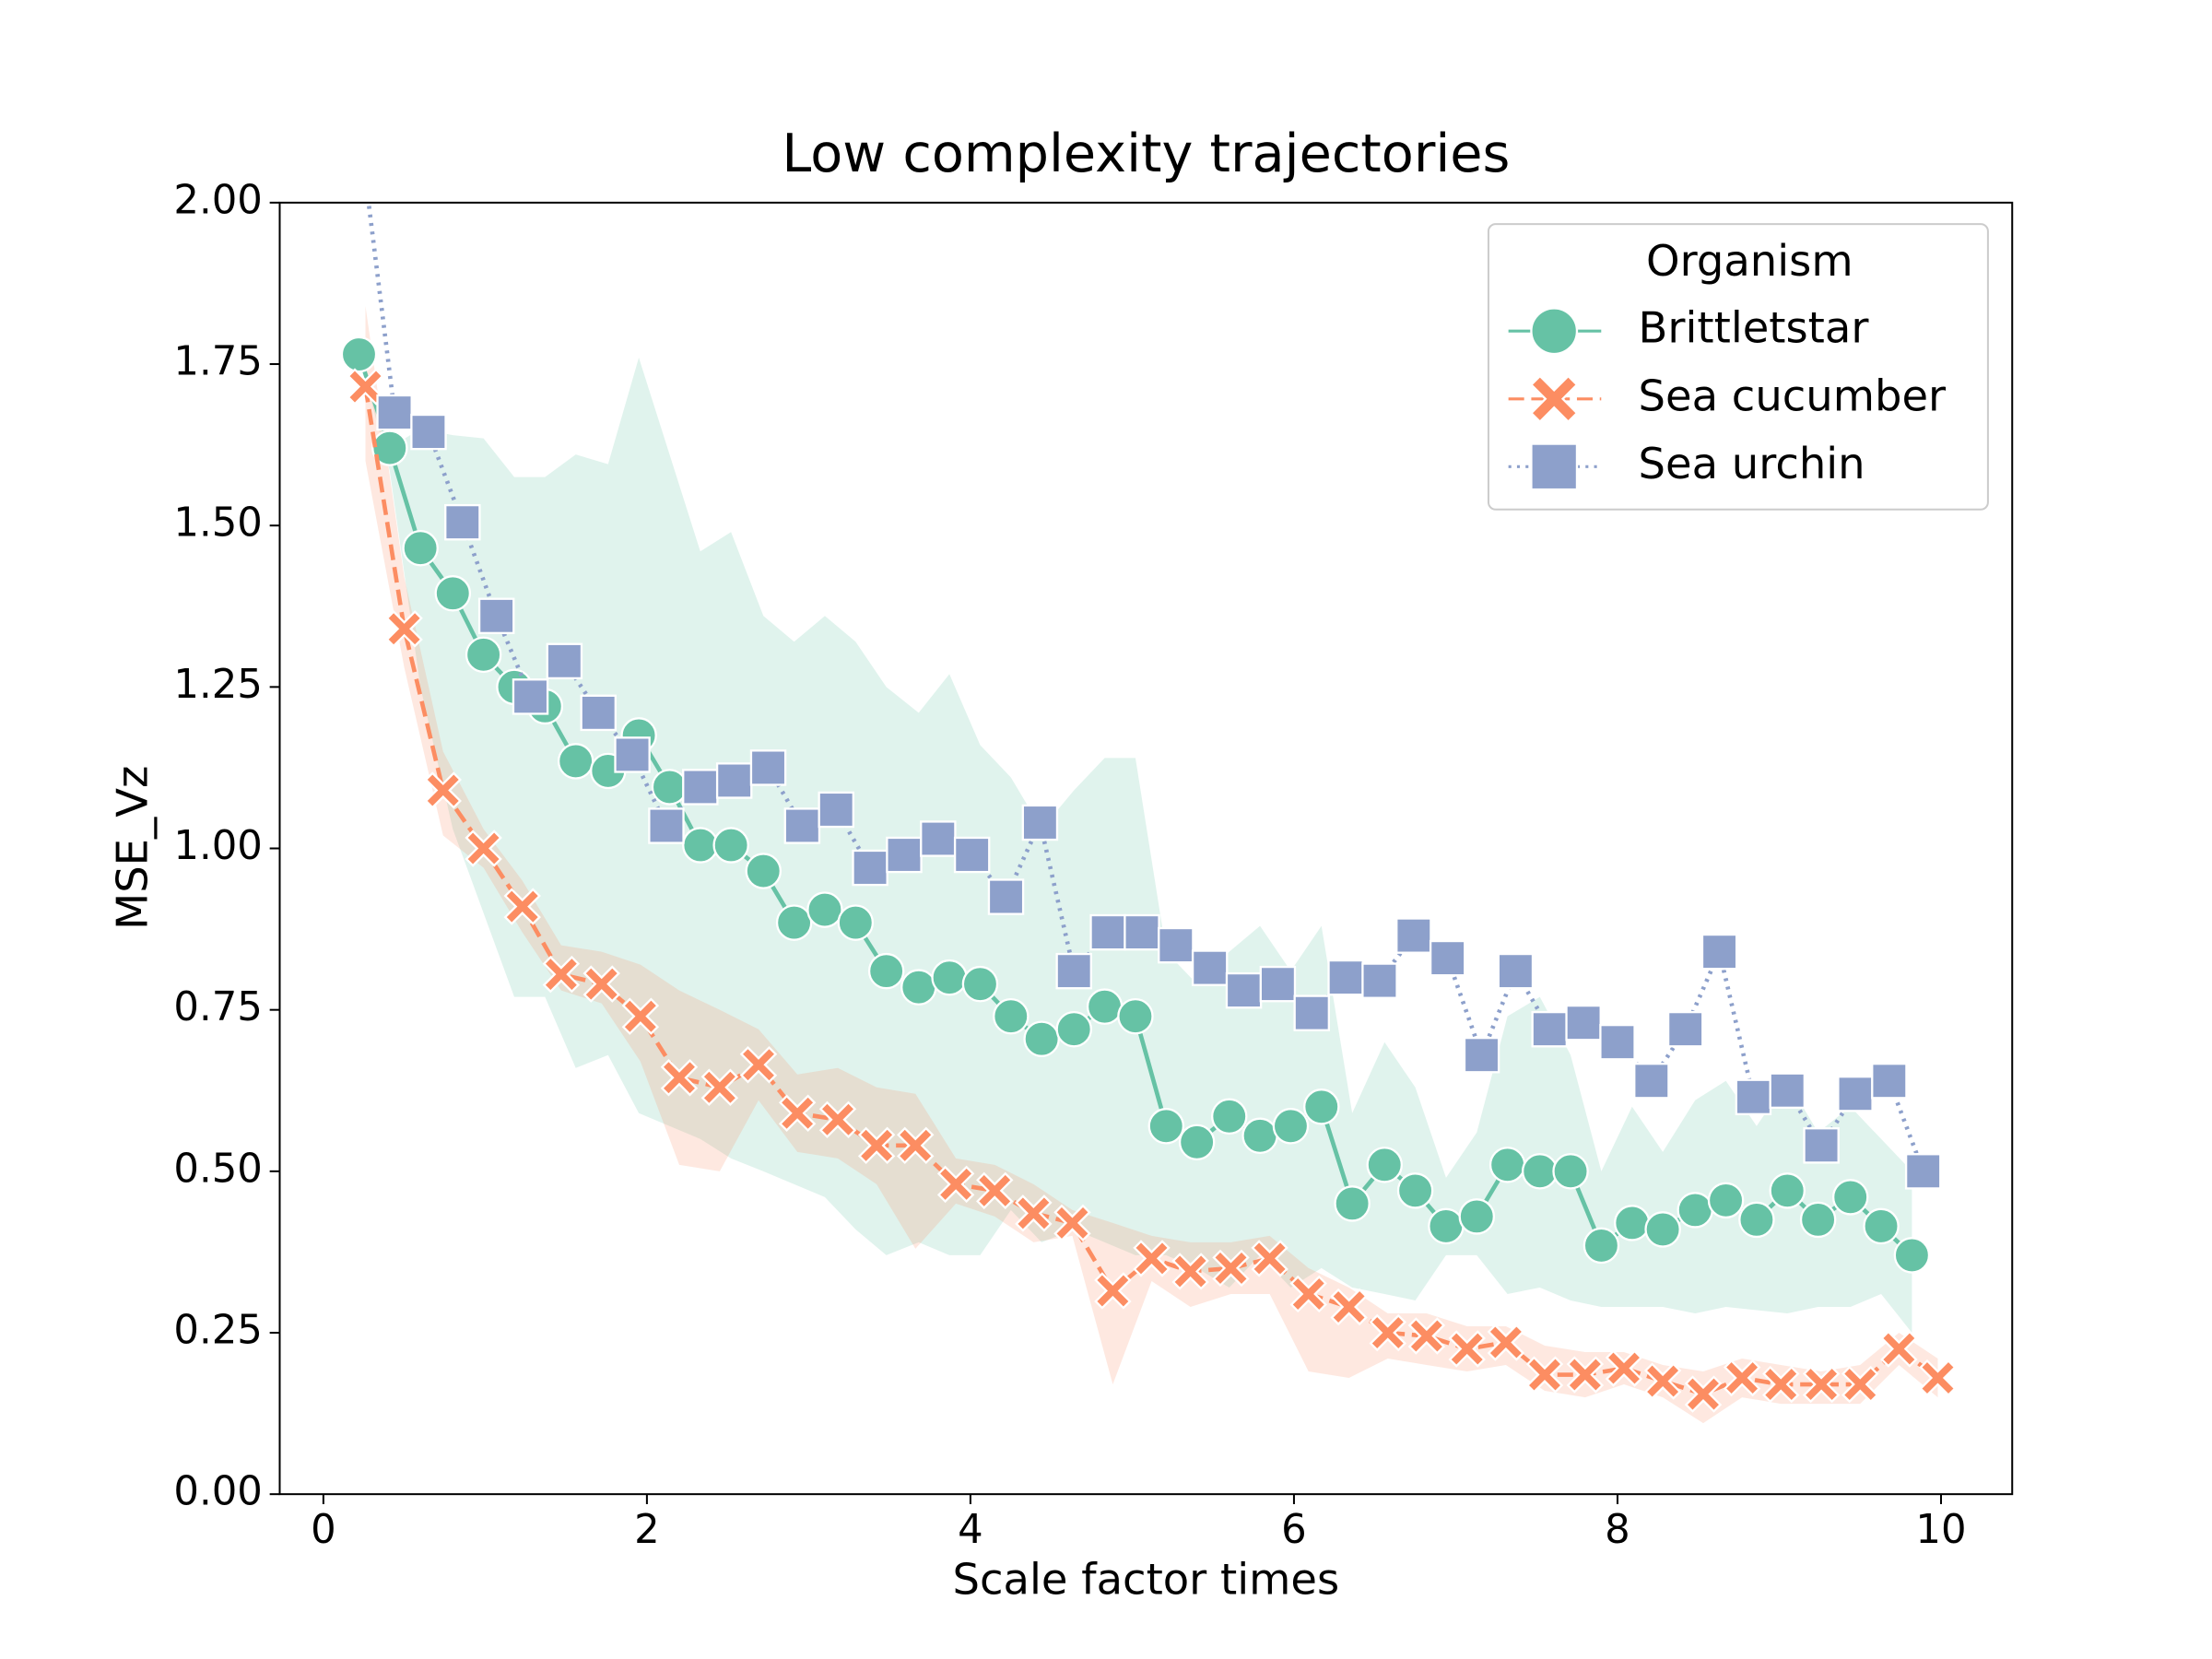 This screenshot has width=2212, height=1659. I want to click on y-tick-label: 0.75, so click(218, 1007).